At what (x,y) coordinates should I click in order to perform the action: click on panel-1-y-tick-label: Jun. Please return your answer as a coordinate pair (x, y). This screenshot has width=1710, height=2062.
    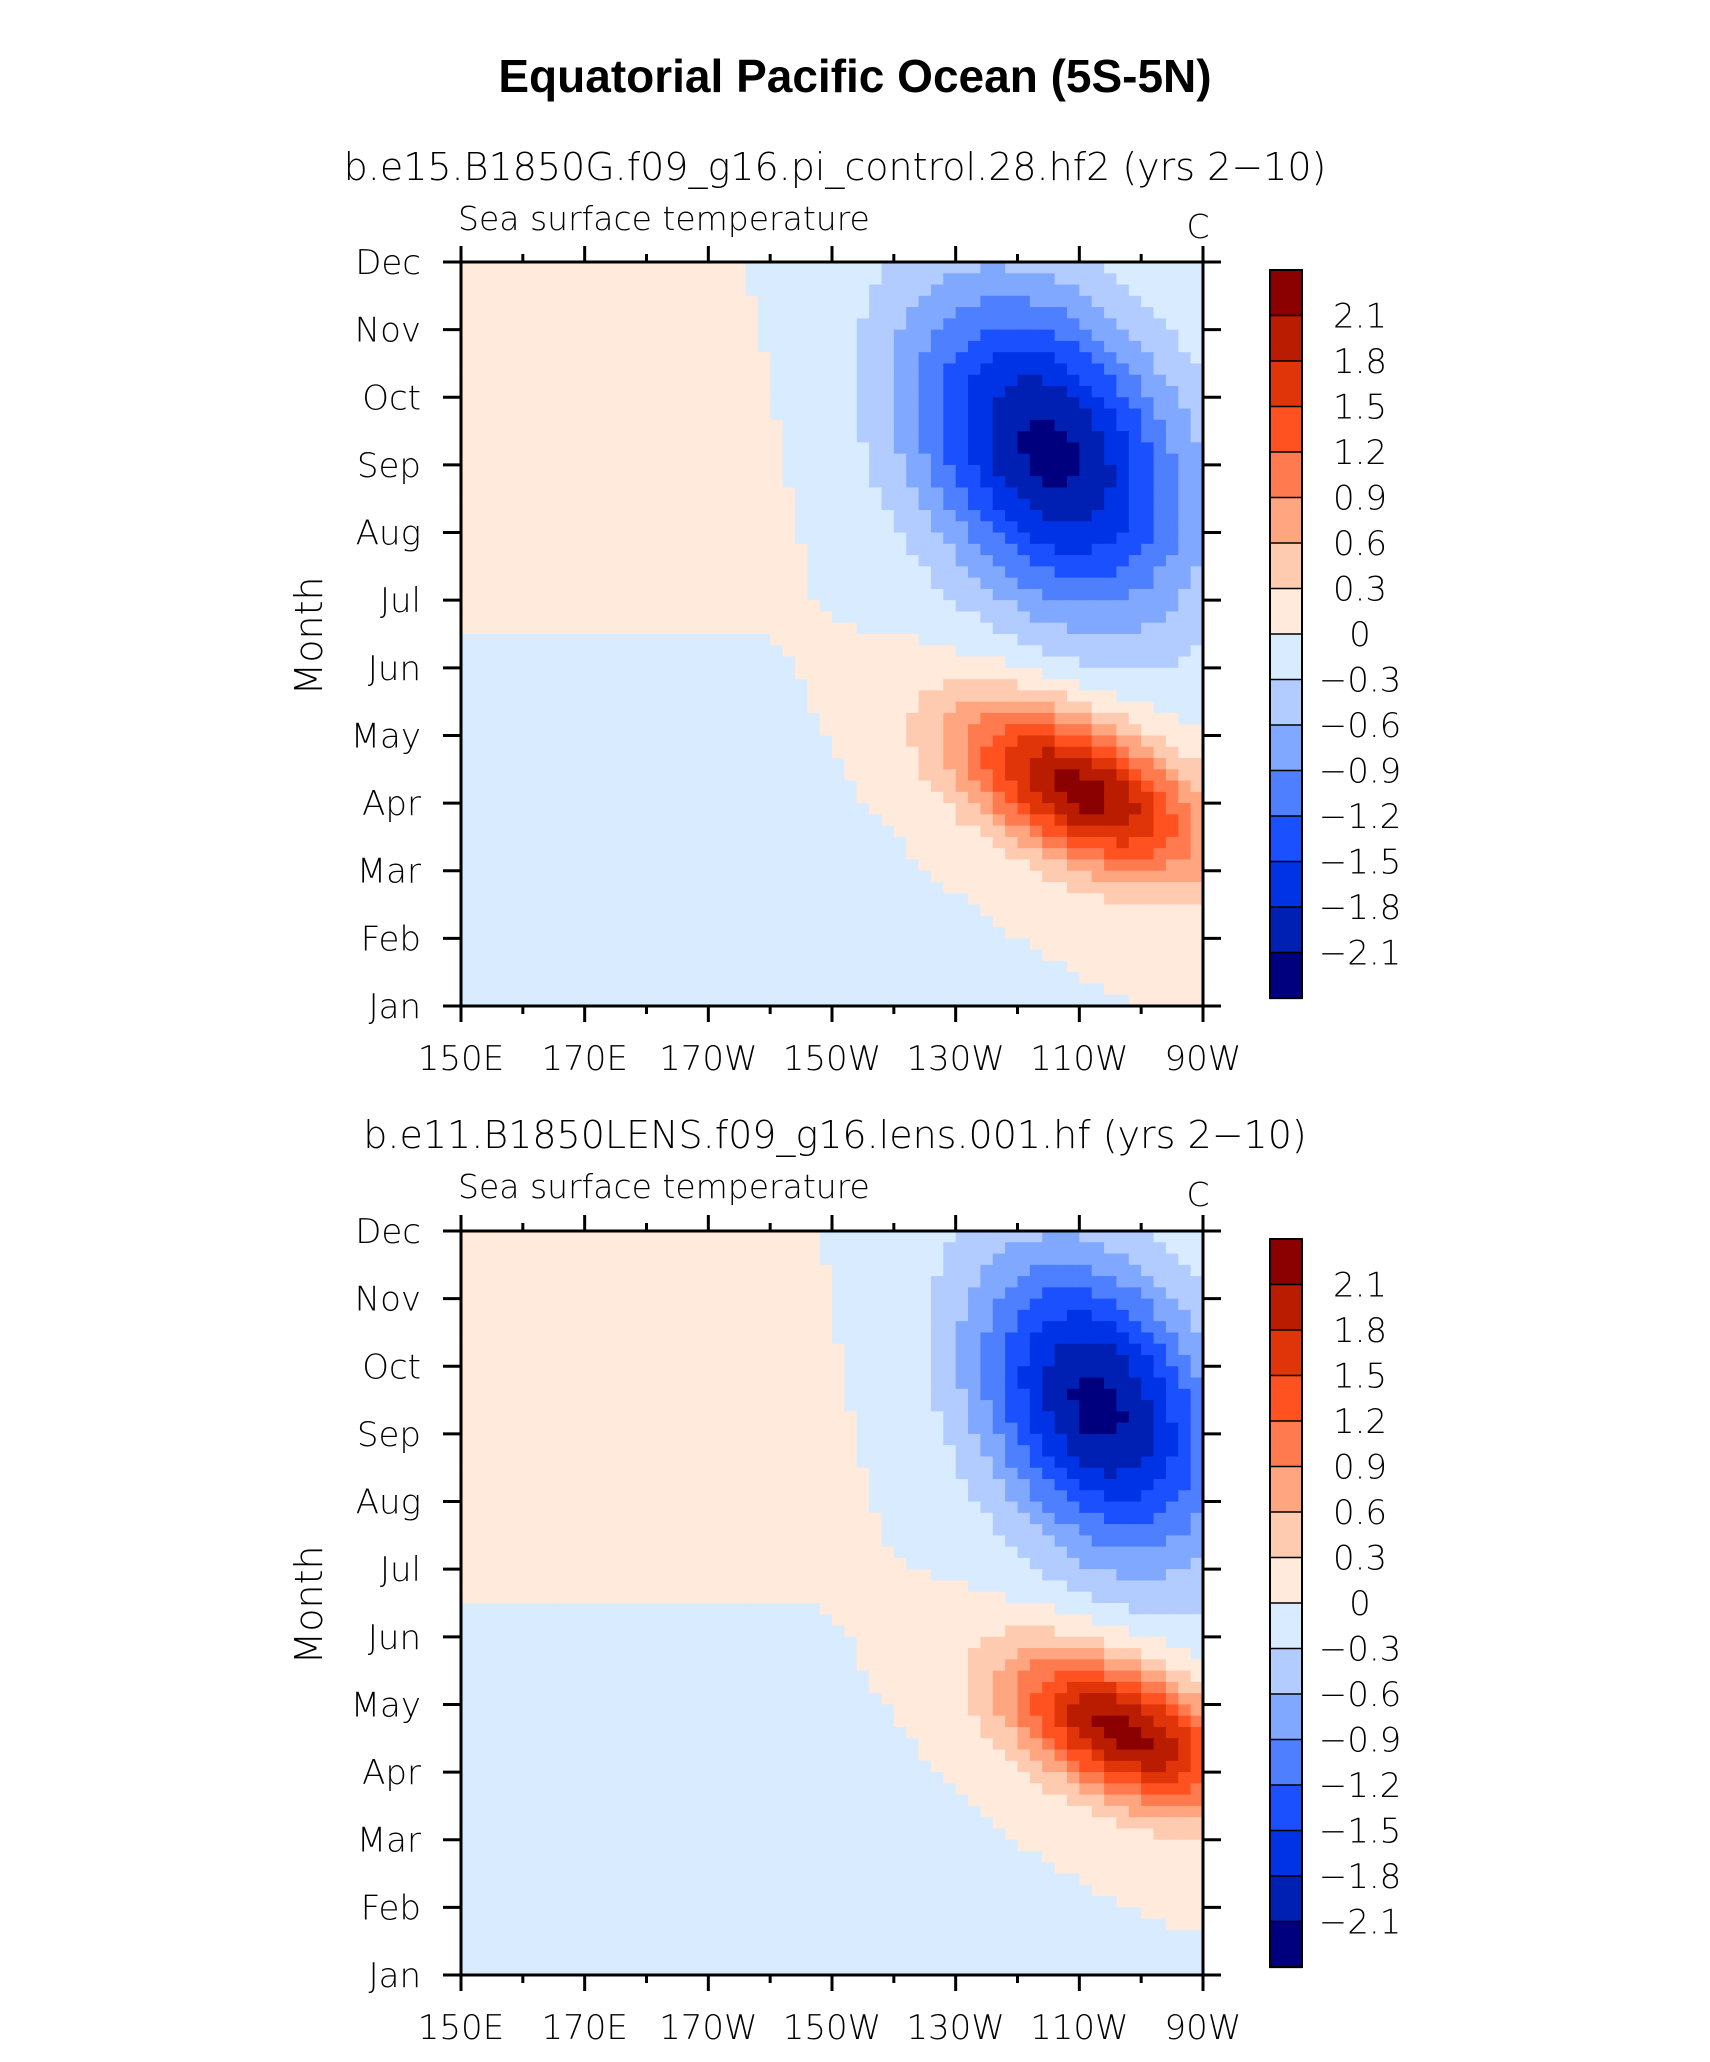
    Looking at the image, I should click on (394, 669).